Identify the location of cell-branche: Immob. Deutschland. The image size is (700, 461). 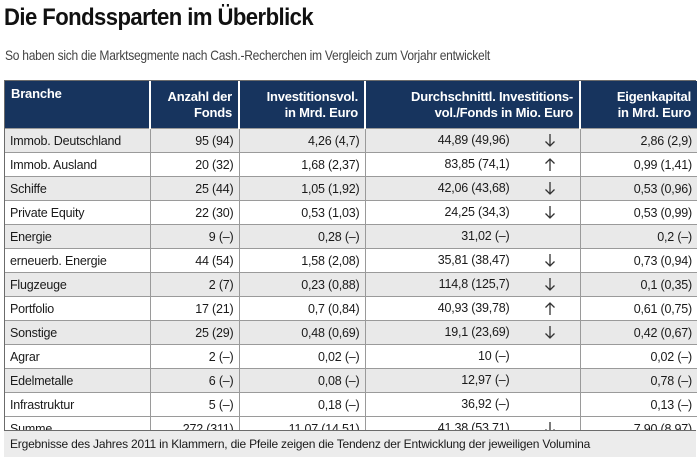
(77, 140).